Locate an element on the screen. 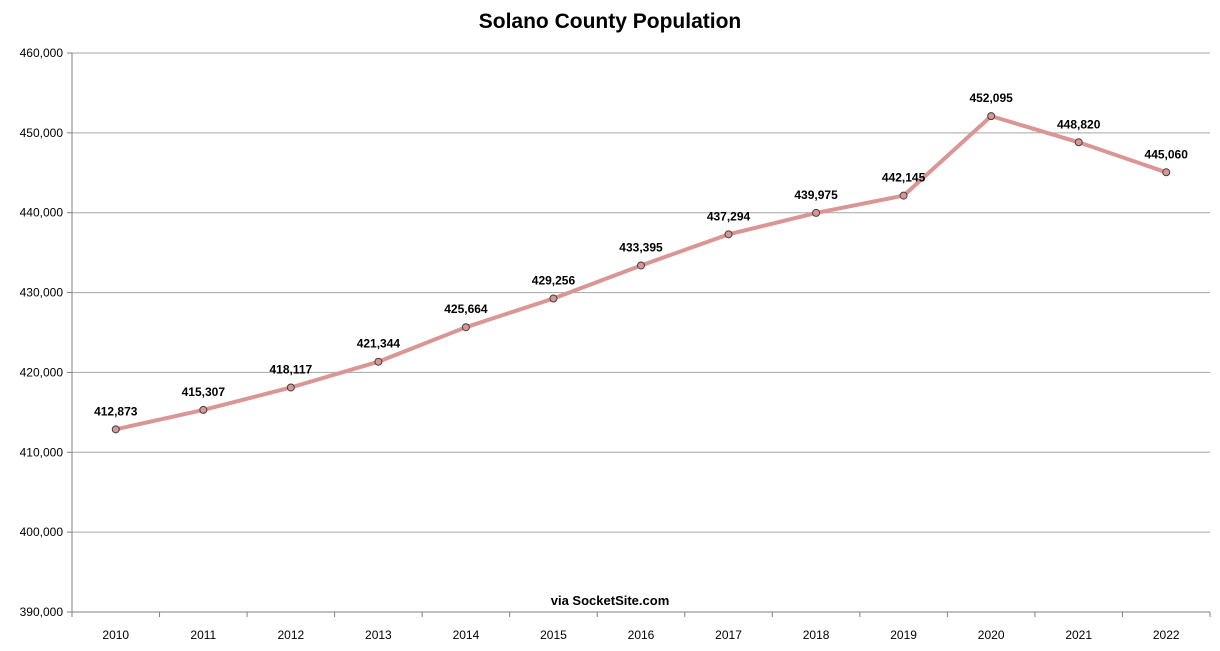 This screenshot has height=651, width=1220. x-tick-label: 2011 is located at coordinates (203, 635).